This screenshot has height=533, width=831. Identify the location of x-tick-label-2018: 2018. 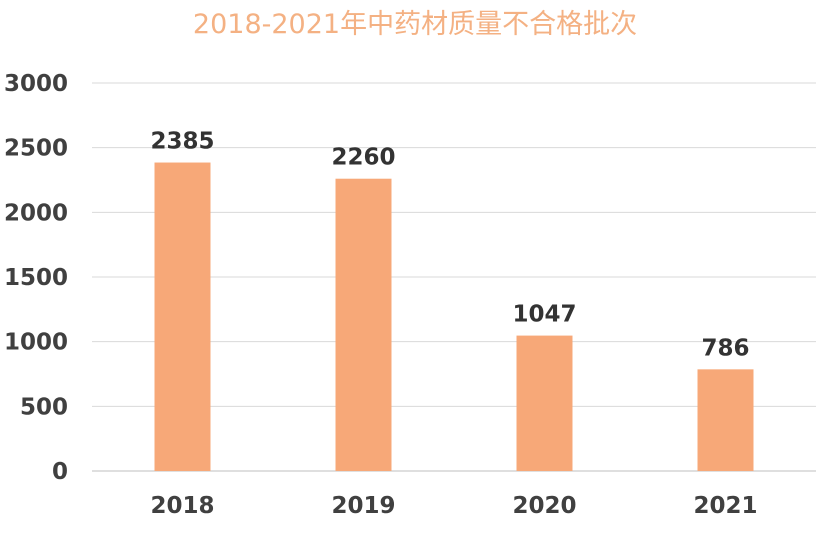
(182, 506).